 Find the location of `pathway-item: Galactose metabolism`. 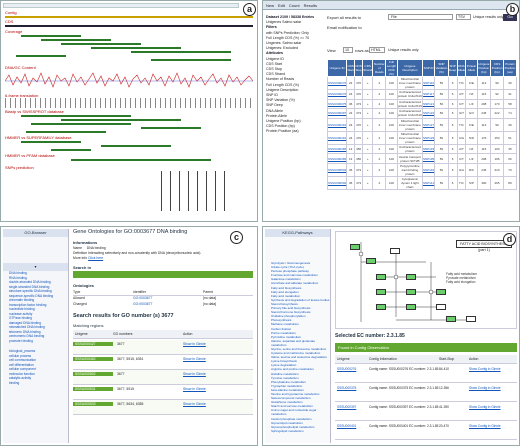

pathway-item: Galactose metabolism is located at coordinates (286, 279).